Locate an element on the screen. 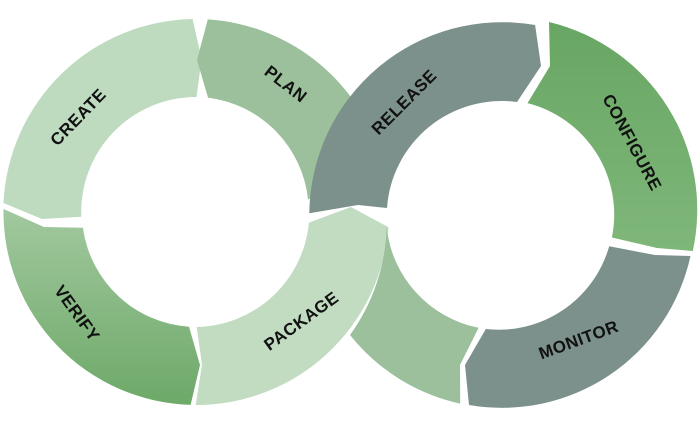 The width and height of the screenshot is (700, 425). release-segment is located at coordinates (425, 118).